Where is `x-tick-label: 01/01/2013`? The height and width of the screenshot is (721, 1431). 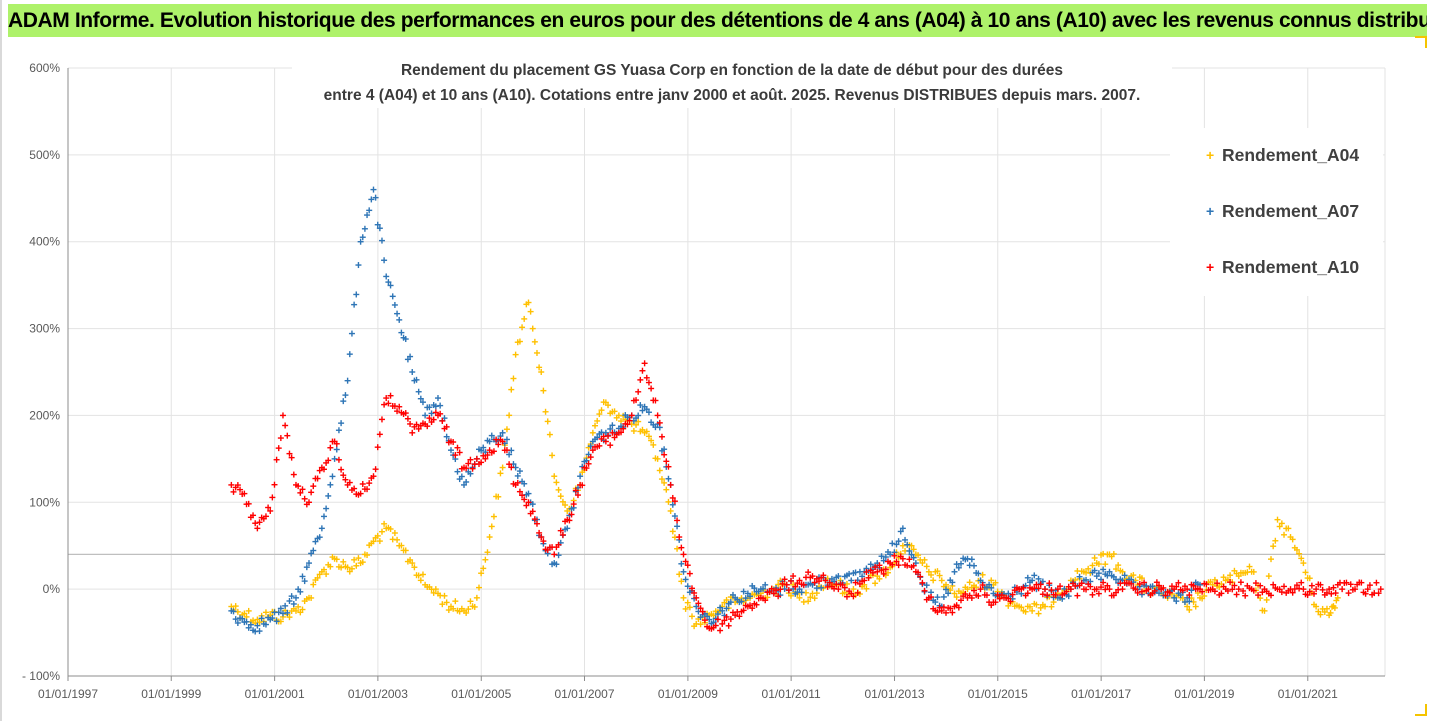
x-tick-label: 01/01/2013 is located at coordinates (894, 694).